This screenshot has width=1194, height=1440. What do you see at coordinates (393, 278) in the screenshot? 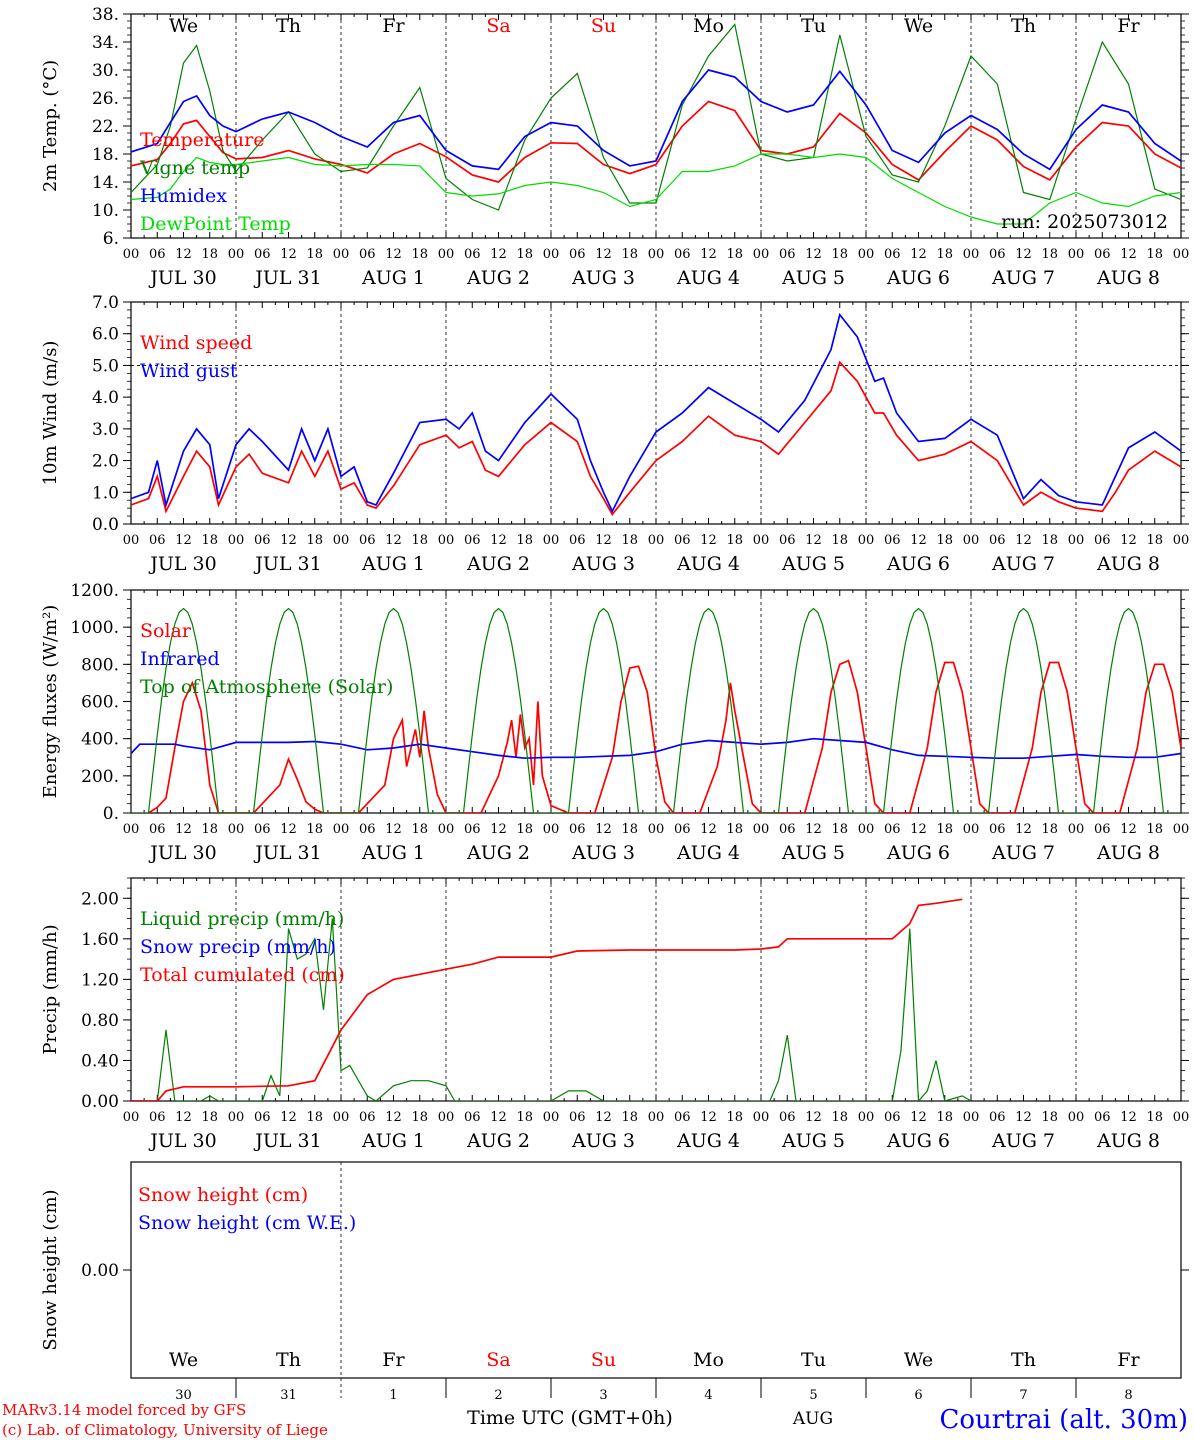
I see `date-label: AUG 1` at bounding box center [393, 278].